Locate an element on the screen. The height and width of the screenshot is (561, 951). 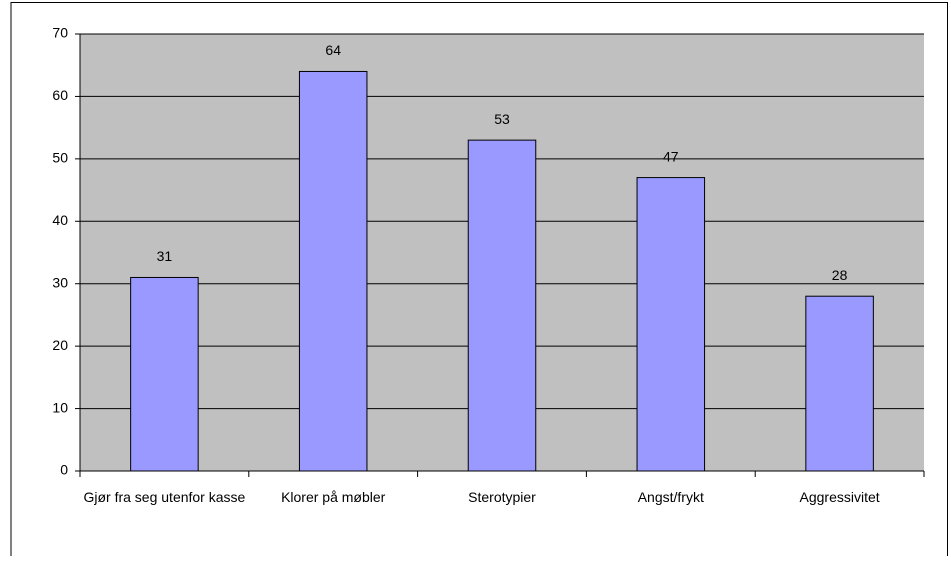
x-tick-label: Gjør fra seg utenfor kasse is located at coordinates (164, 497).